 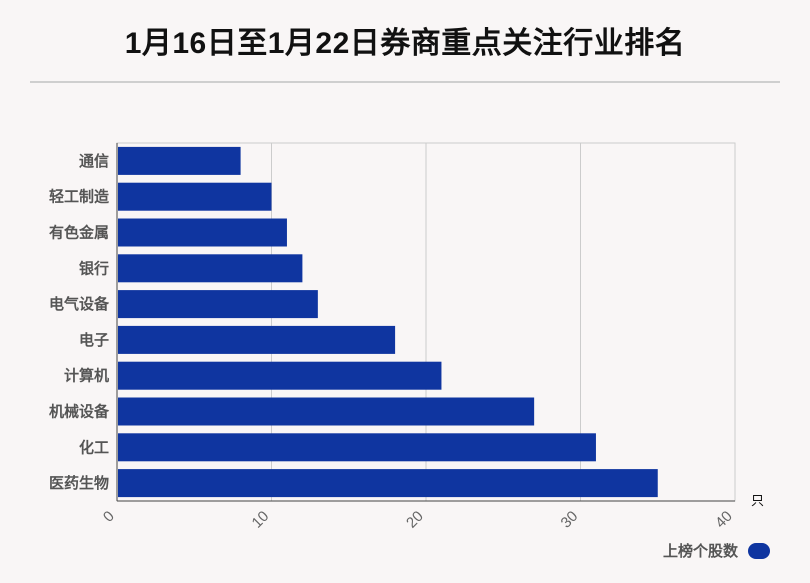 What do you see at coordinates (94, 447) in the screenshot?
I see `y-category-label: 化工` at bounding box center [94, 447].